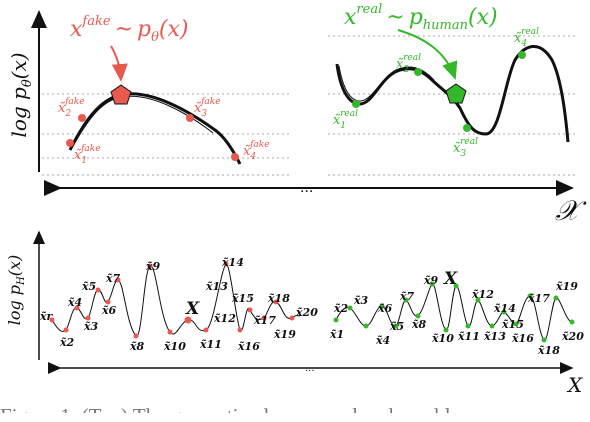 The image size is (590, 422). Describe the element at coordinates (88, 286) in the screenshot. I see `left-label: x̃5` at that location.